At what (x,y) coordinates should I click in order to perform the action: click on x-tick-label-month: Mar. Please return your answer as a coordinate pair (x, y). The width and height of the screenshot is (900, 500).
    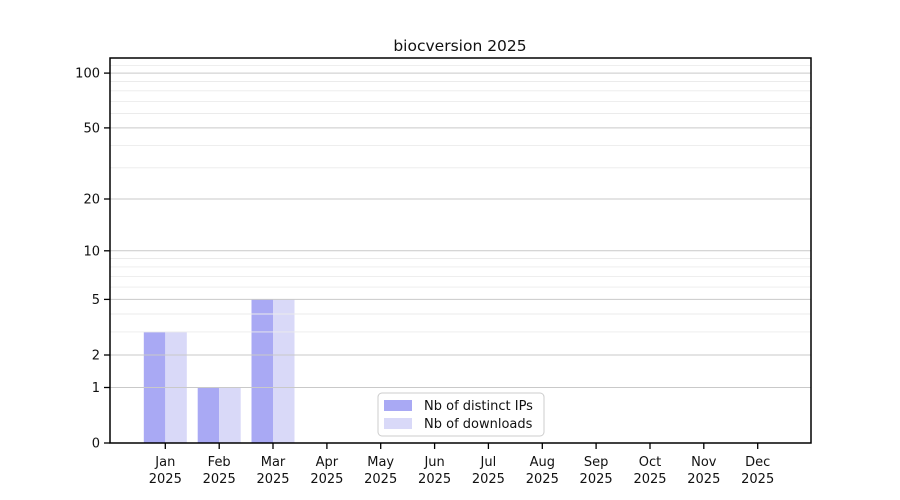
    Looking at the image, I should click on (273, 462).